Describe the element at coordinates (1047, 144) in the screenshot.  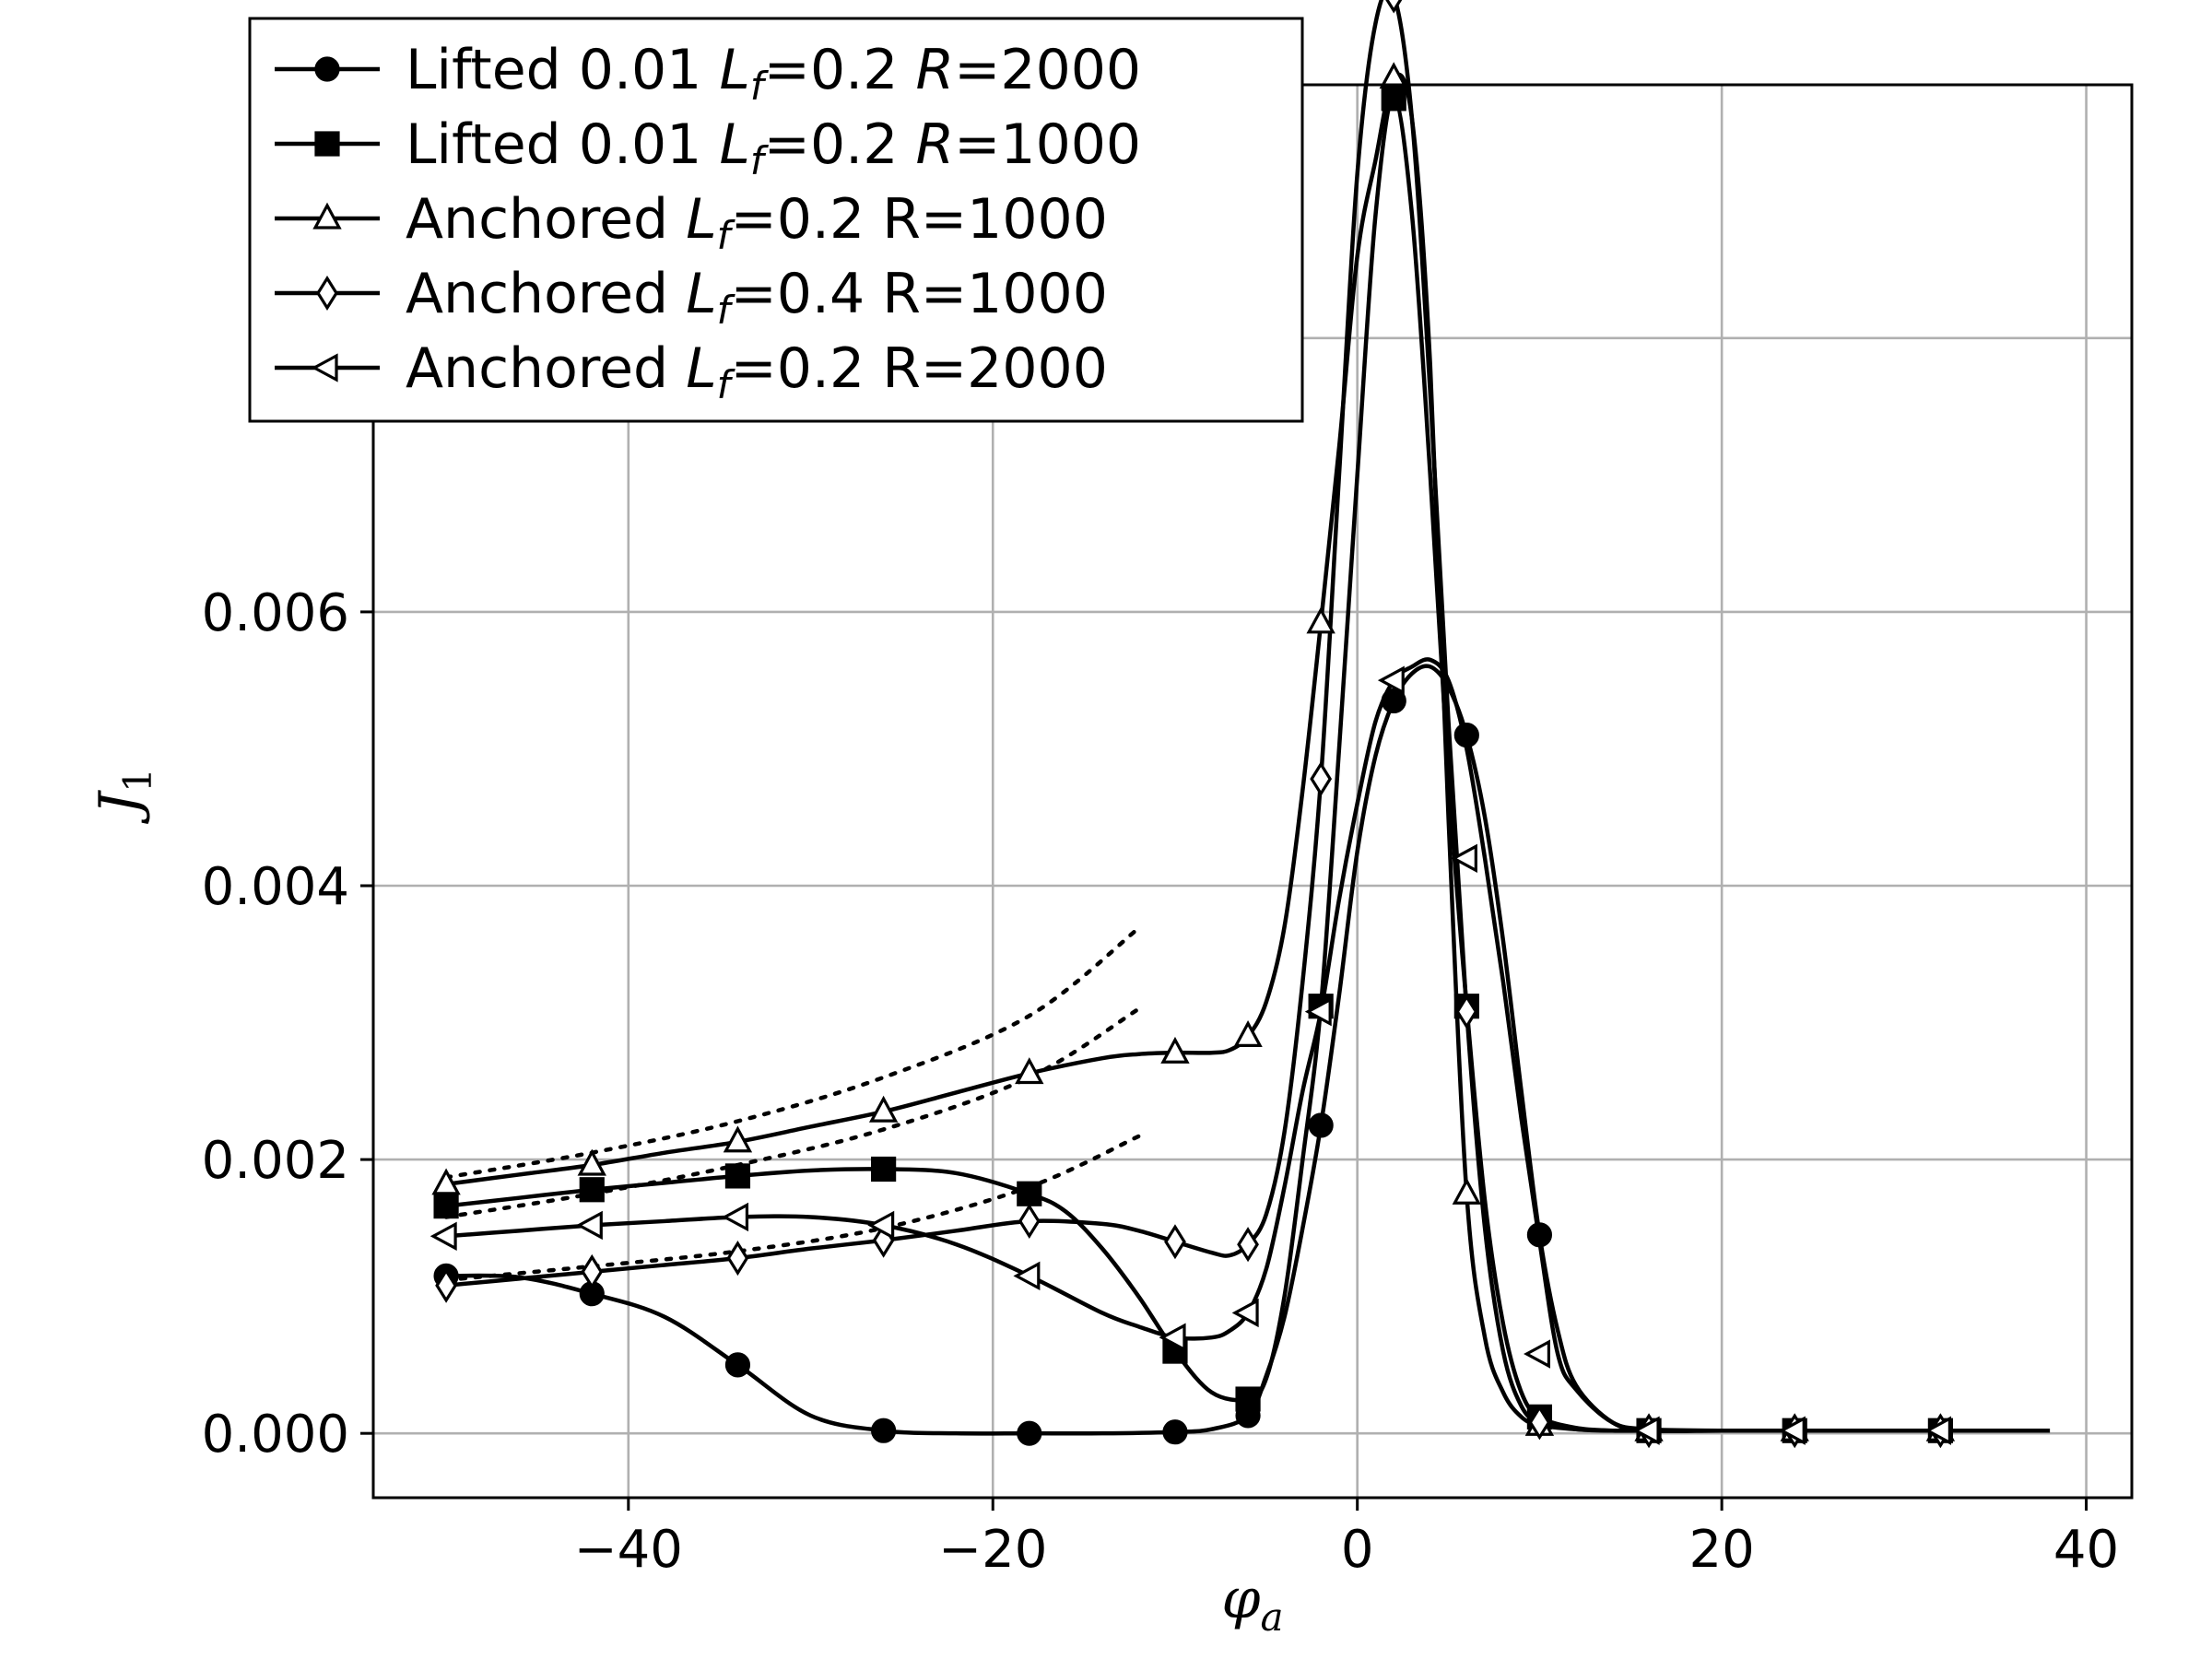
I see `legend-text-part: =1000` at that location.